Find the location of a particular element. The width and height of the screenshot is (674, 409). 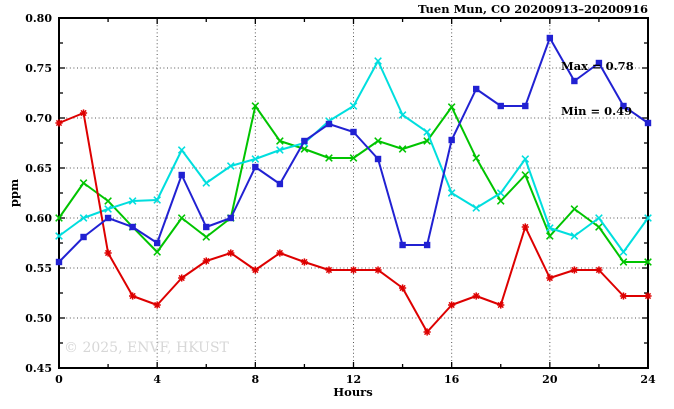

max-value-label: Max = 0.78 is located at coordinates (597, 66).